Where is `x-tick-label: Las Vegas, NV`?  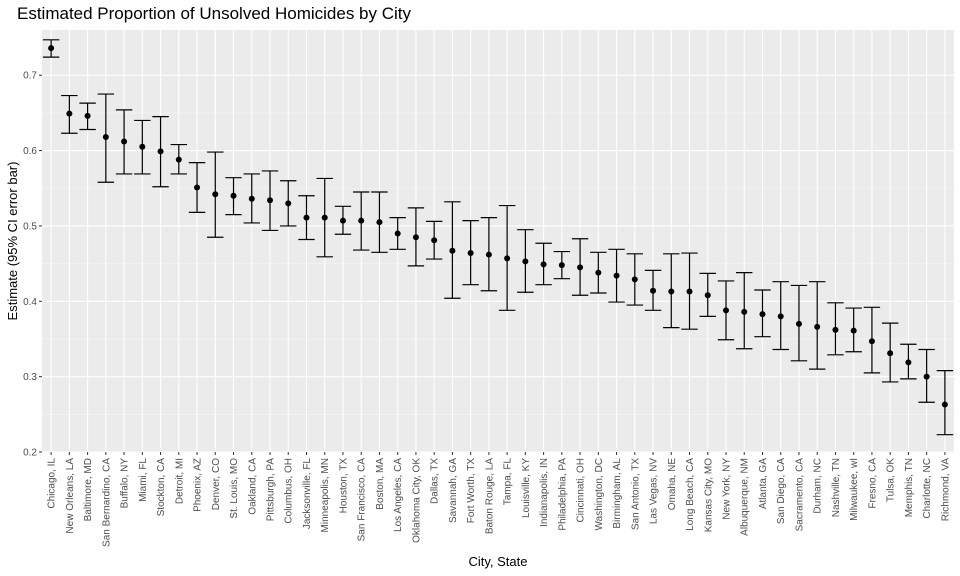
x-tick-label: Las Vegas, NV is located at coordinates (654, 491).